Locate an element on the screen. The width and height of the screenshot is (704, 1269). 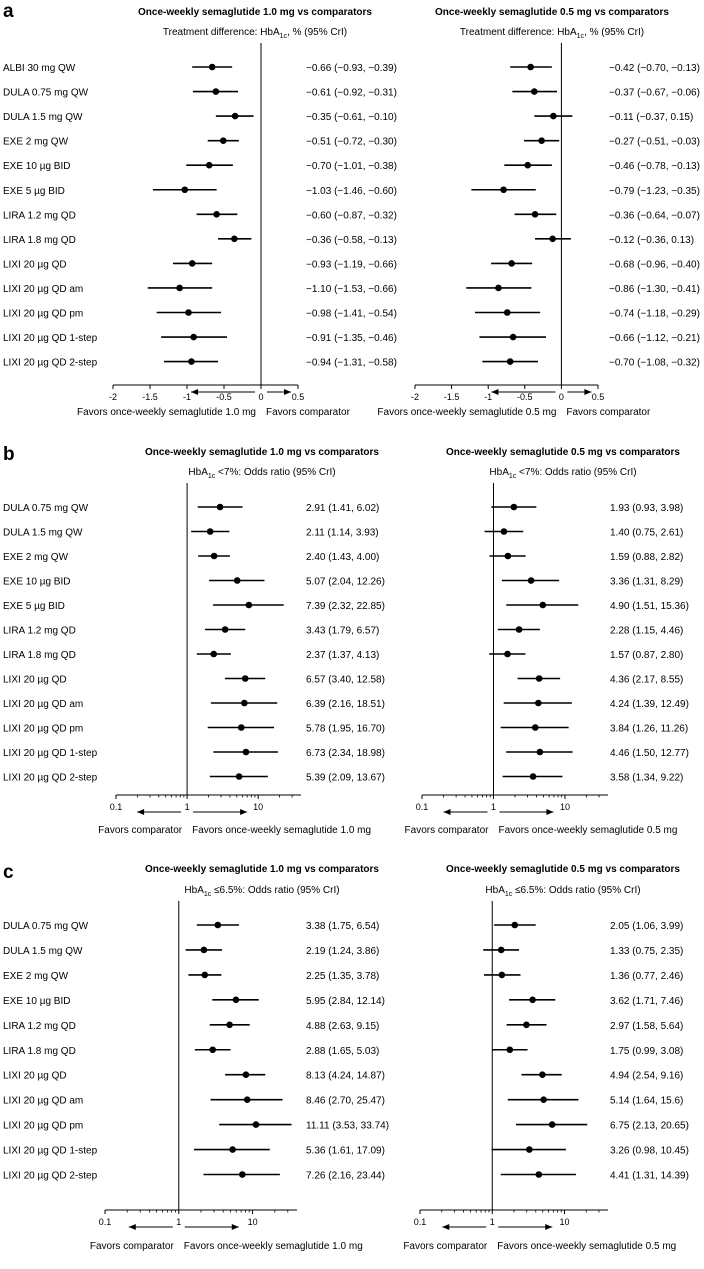
x-tick-label: -2 is located at coordinates (113, 397).